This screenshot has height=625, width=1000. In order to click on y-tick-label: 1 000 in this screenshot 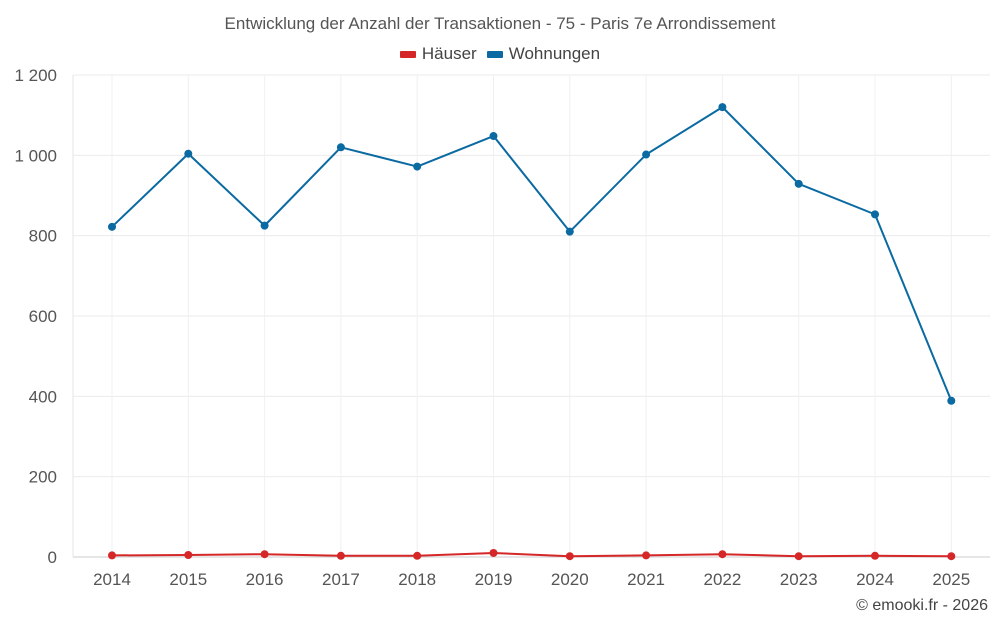, I will do `click(35, 155)`.